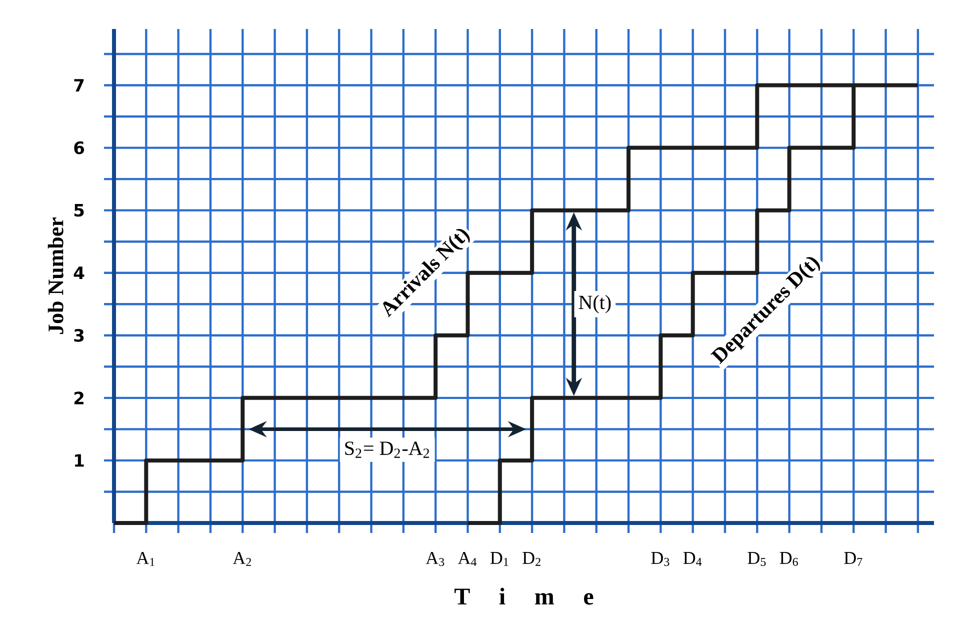 This screenshot has width=957, height=630. What do you see at coordinates (660, 559) in the screenshot?
I see `x-tick-label: D$_{3}$` at bounding box center [660, 559].